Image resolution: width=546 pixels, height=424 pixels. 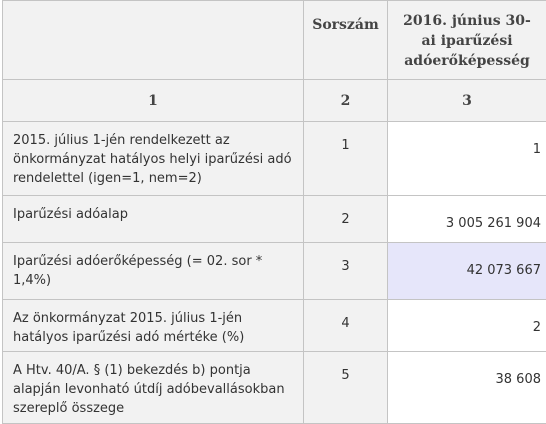 What do you see at coordinates (467, 219) in the screenshot?
I see `row-value: 3 005 261 904` at bounding box center [467, 219].